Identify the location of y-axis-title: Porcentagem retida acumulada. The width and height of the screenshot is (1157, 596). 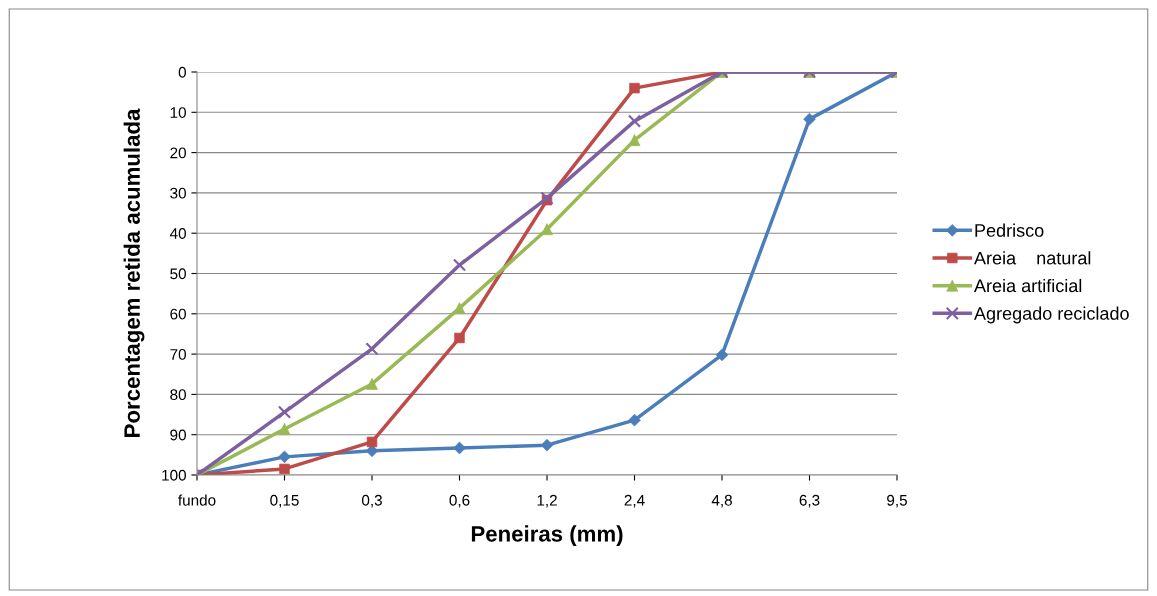
(134, 272).